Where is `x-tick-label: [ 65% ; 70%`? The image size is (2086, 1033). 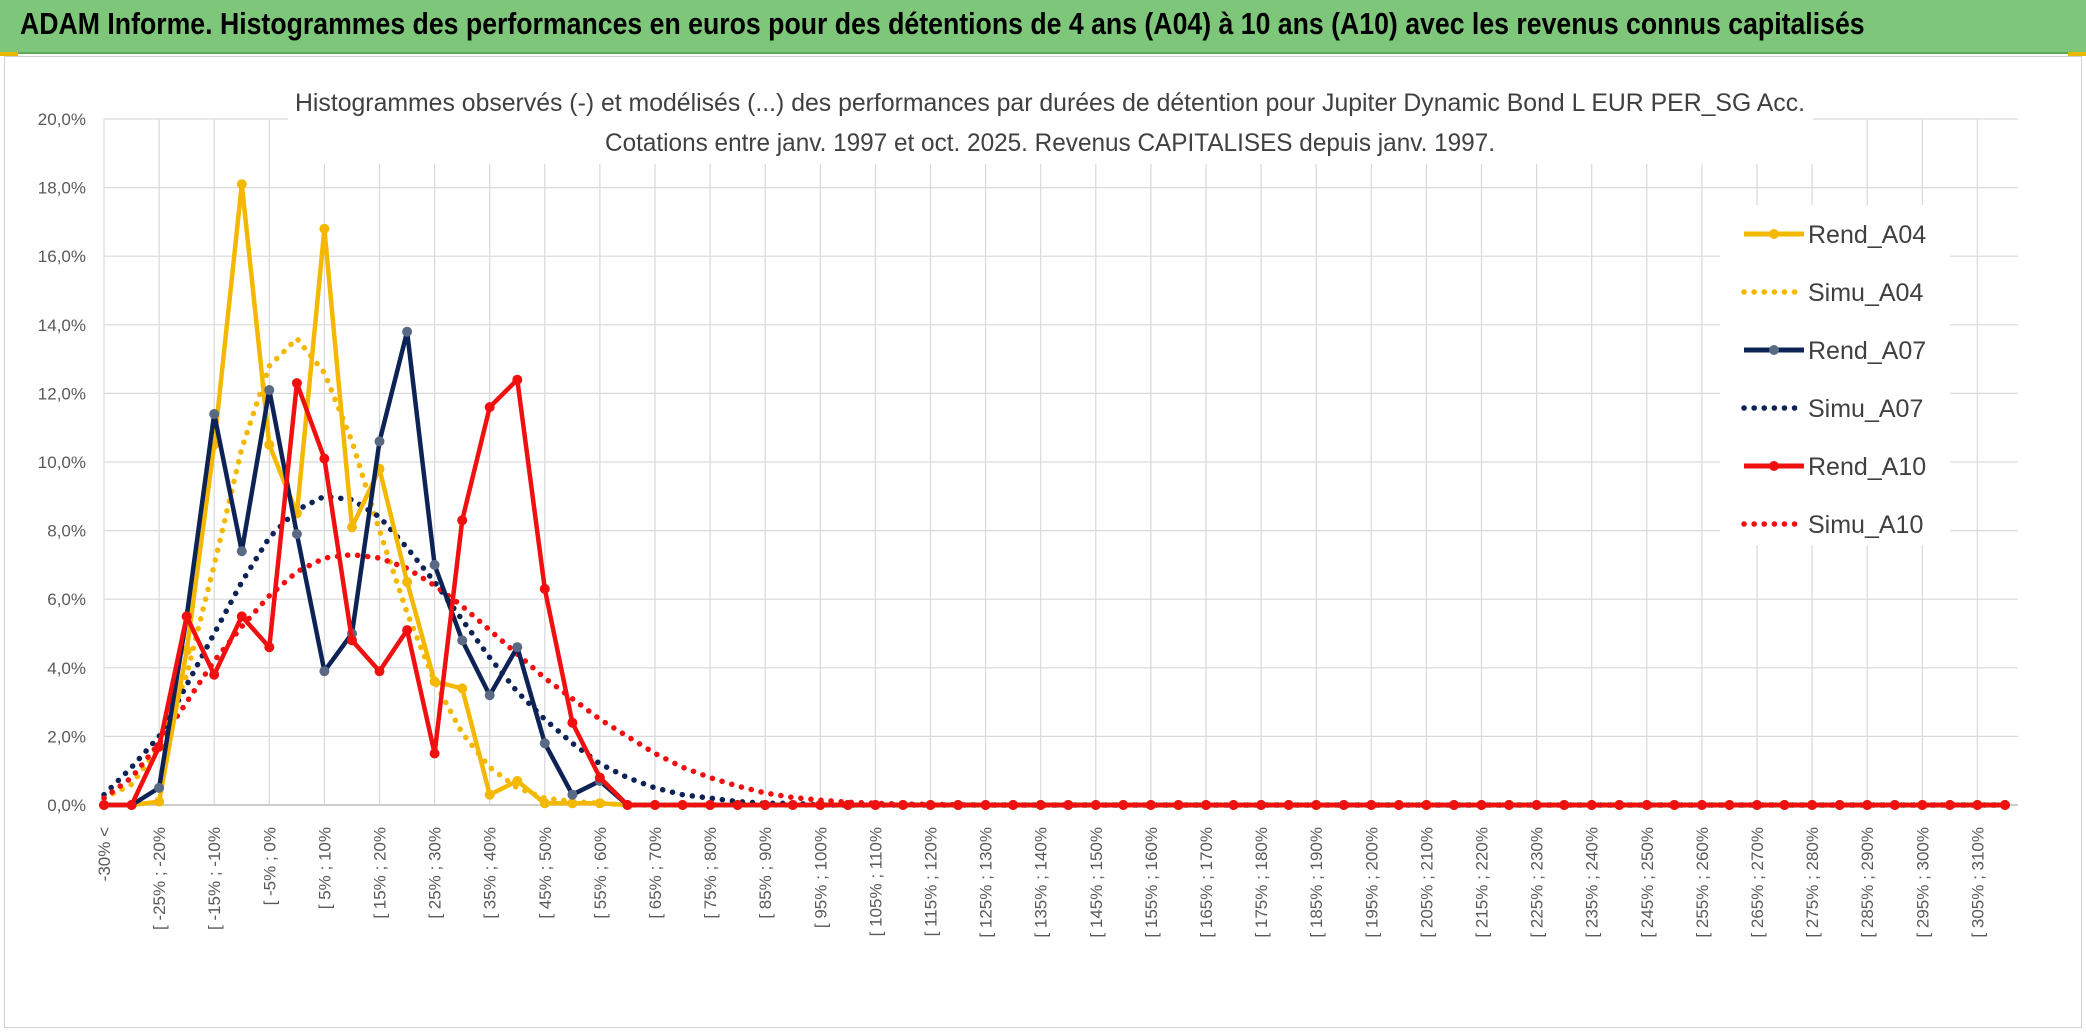
x-tick-label: [ 65% ; 70% is located at coordinates (655, 873).